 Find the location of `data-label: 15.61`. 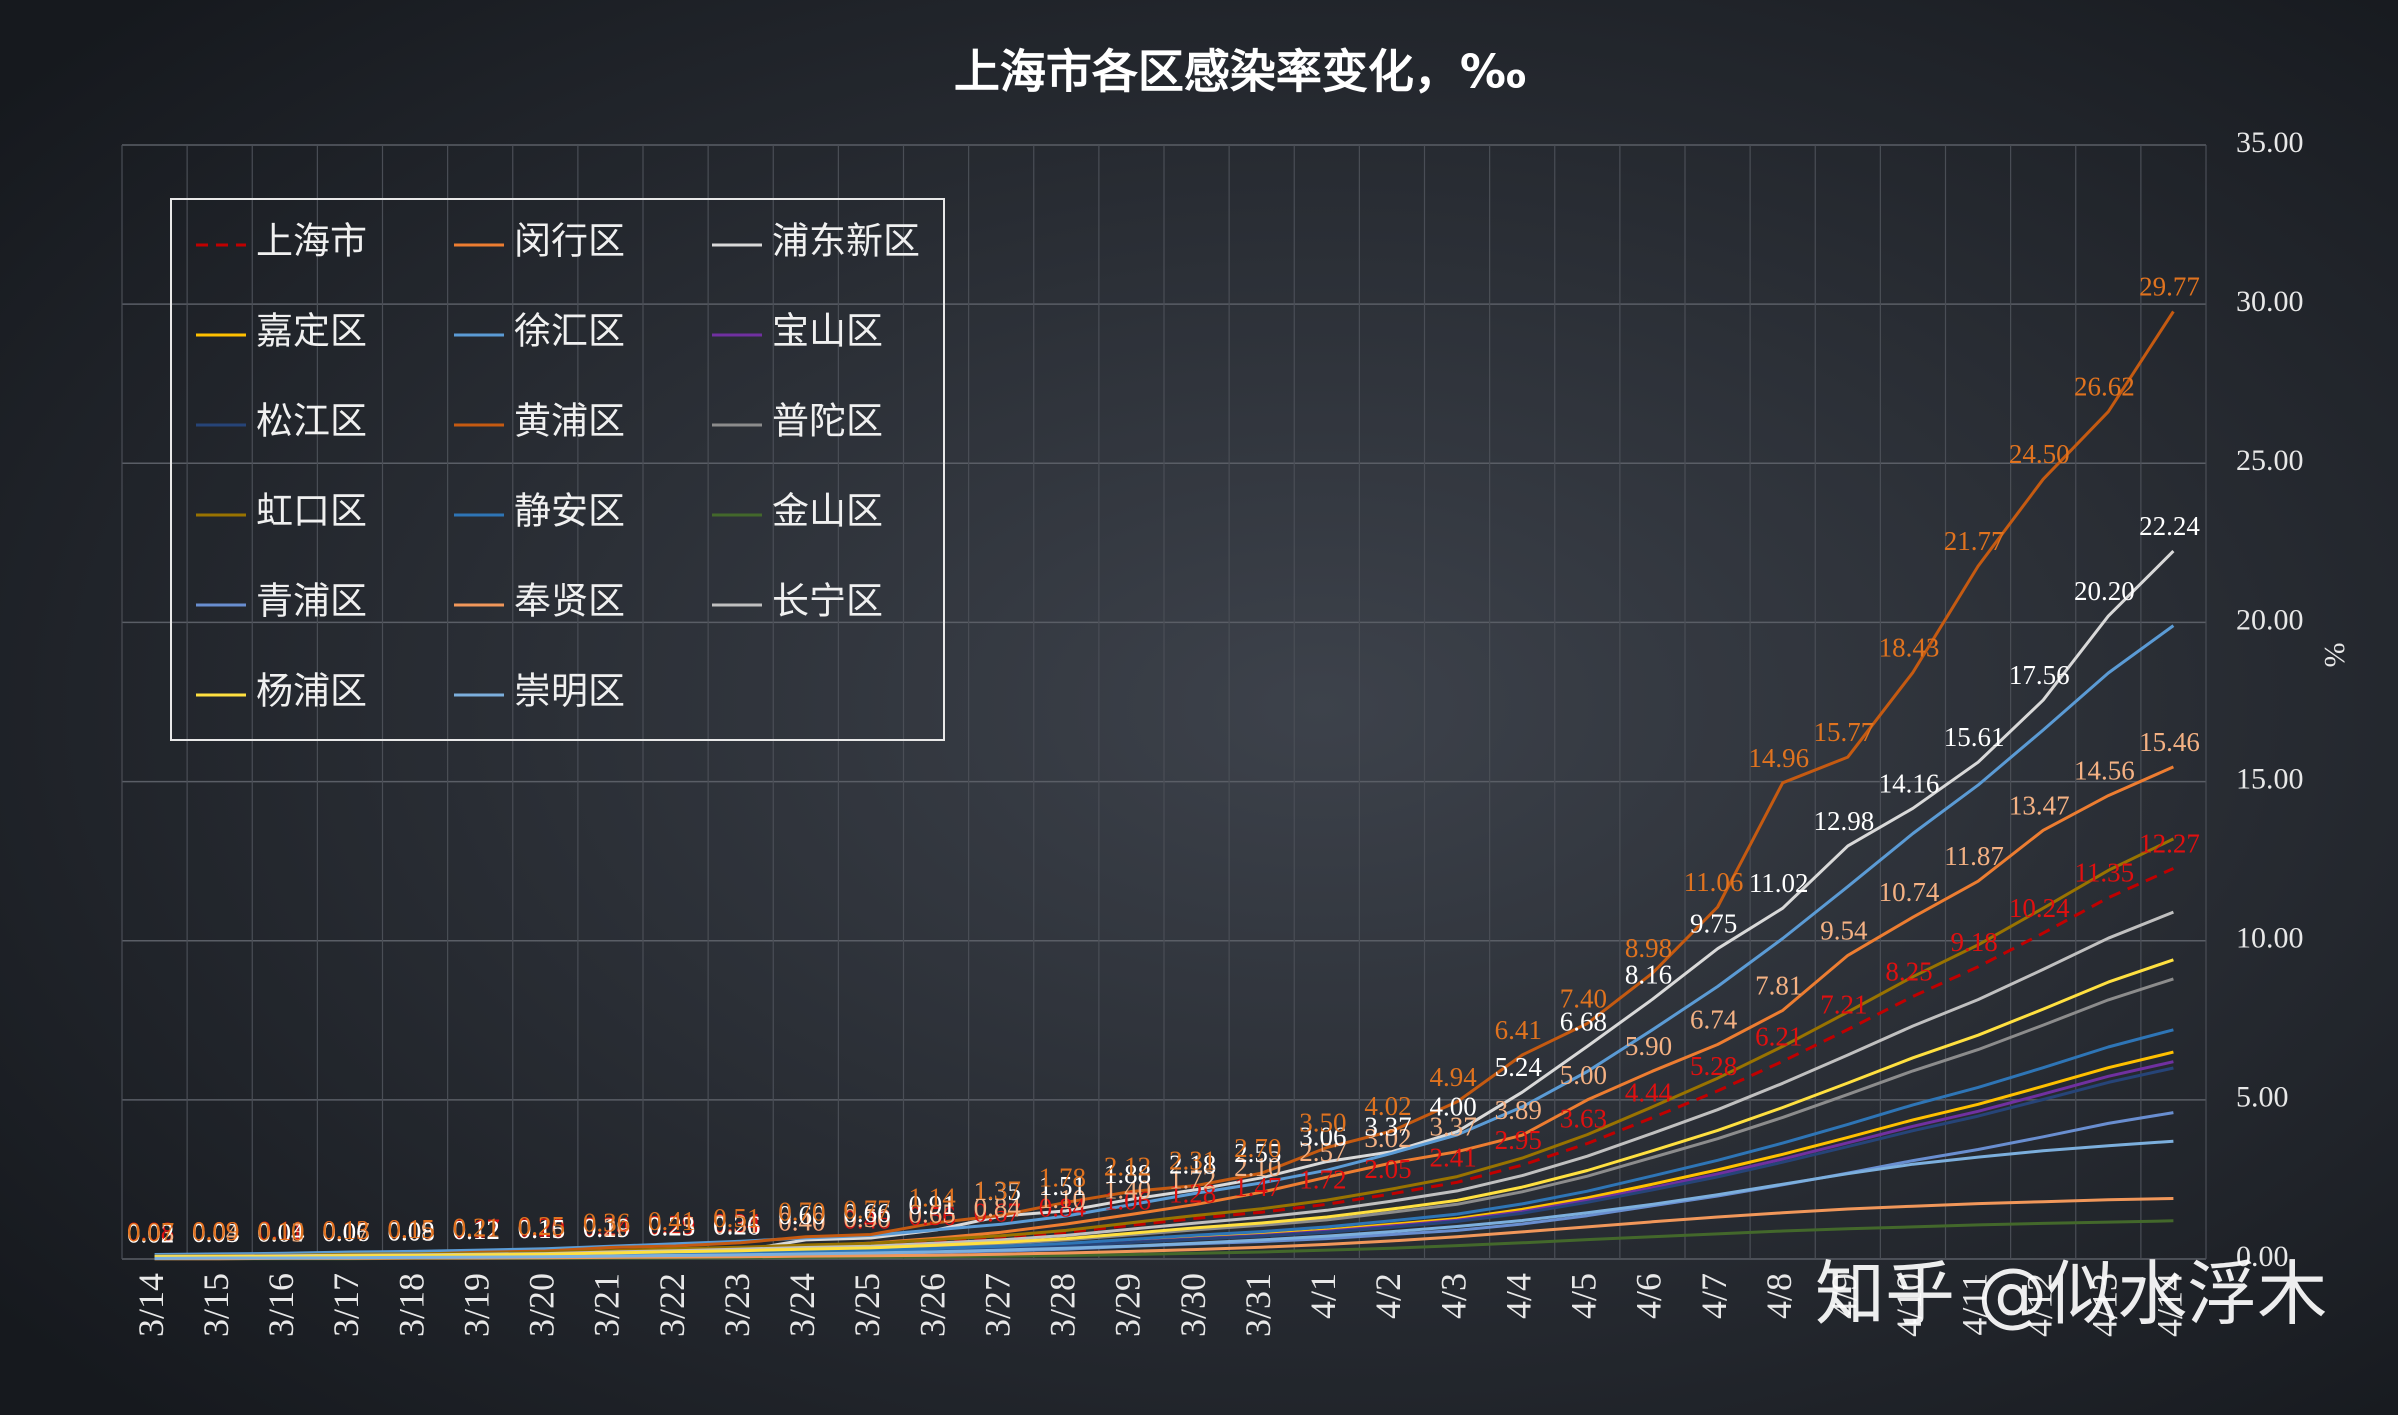

data-label: 15.61 is located at coordinates (1974, 737).